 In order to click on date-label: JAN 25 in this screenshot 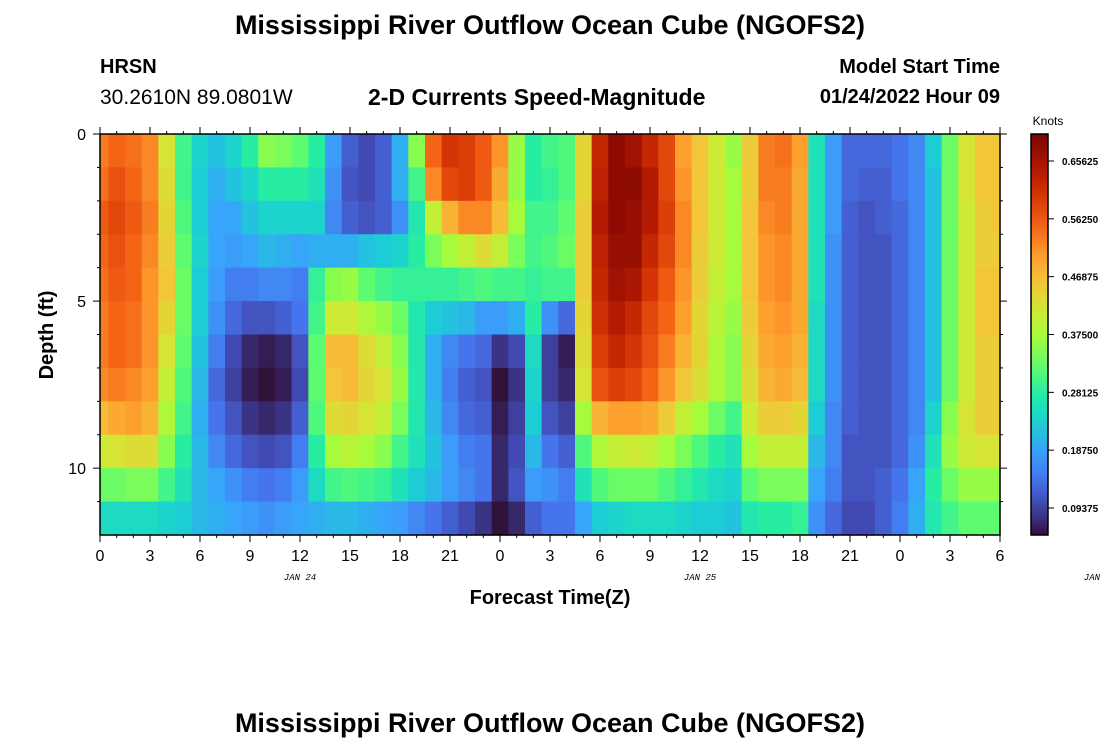, I will do `click(700, 578)`.